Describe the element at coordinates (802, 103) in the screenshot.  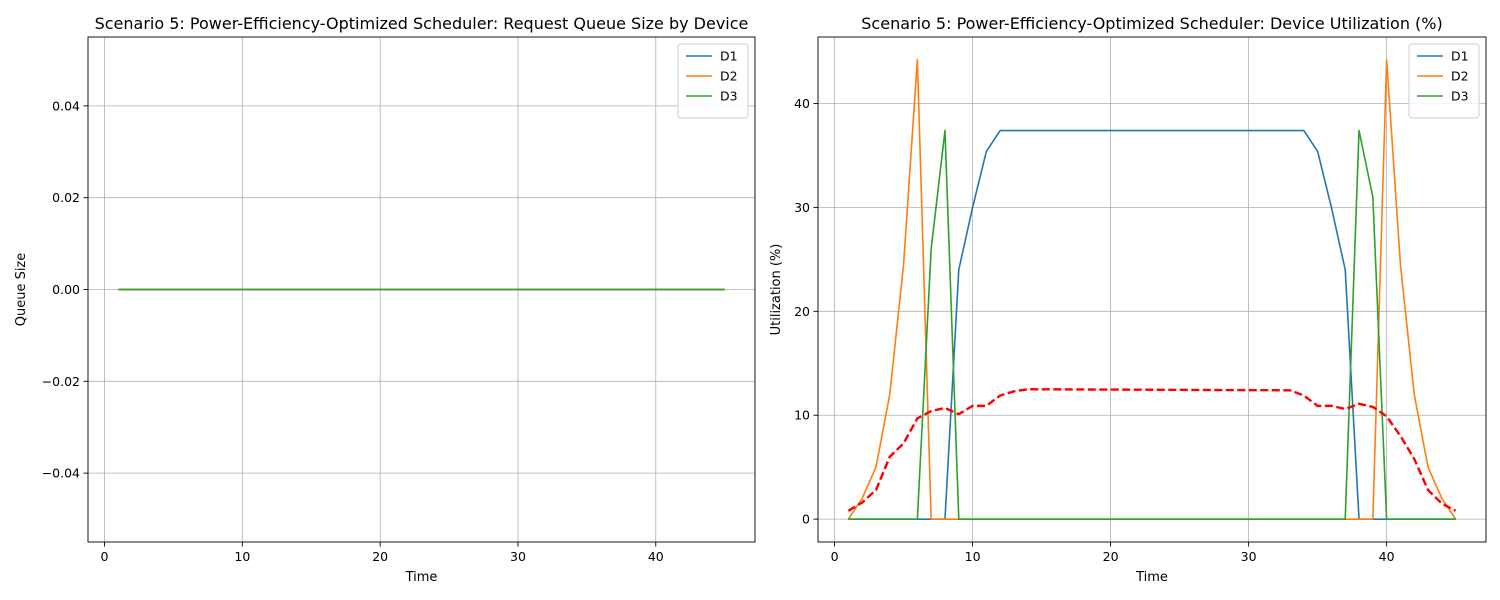
I see `y-tick-label: 40` at that location.